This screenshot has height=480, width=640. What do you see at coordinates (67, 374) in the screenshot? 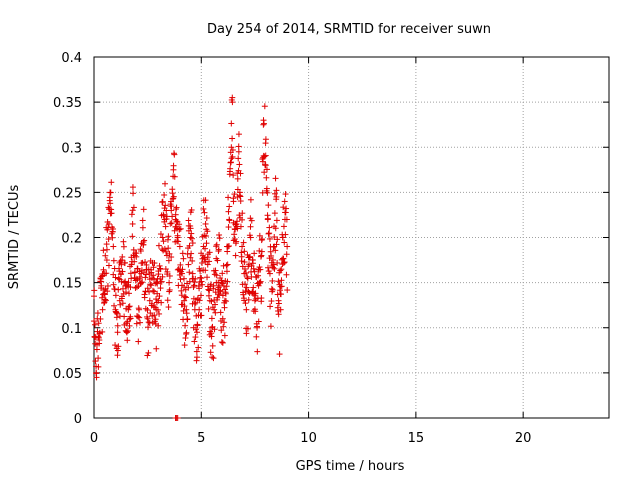
I see `y-tick-label: 0.05` at bounding box center [67, 374].